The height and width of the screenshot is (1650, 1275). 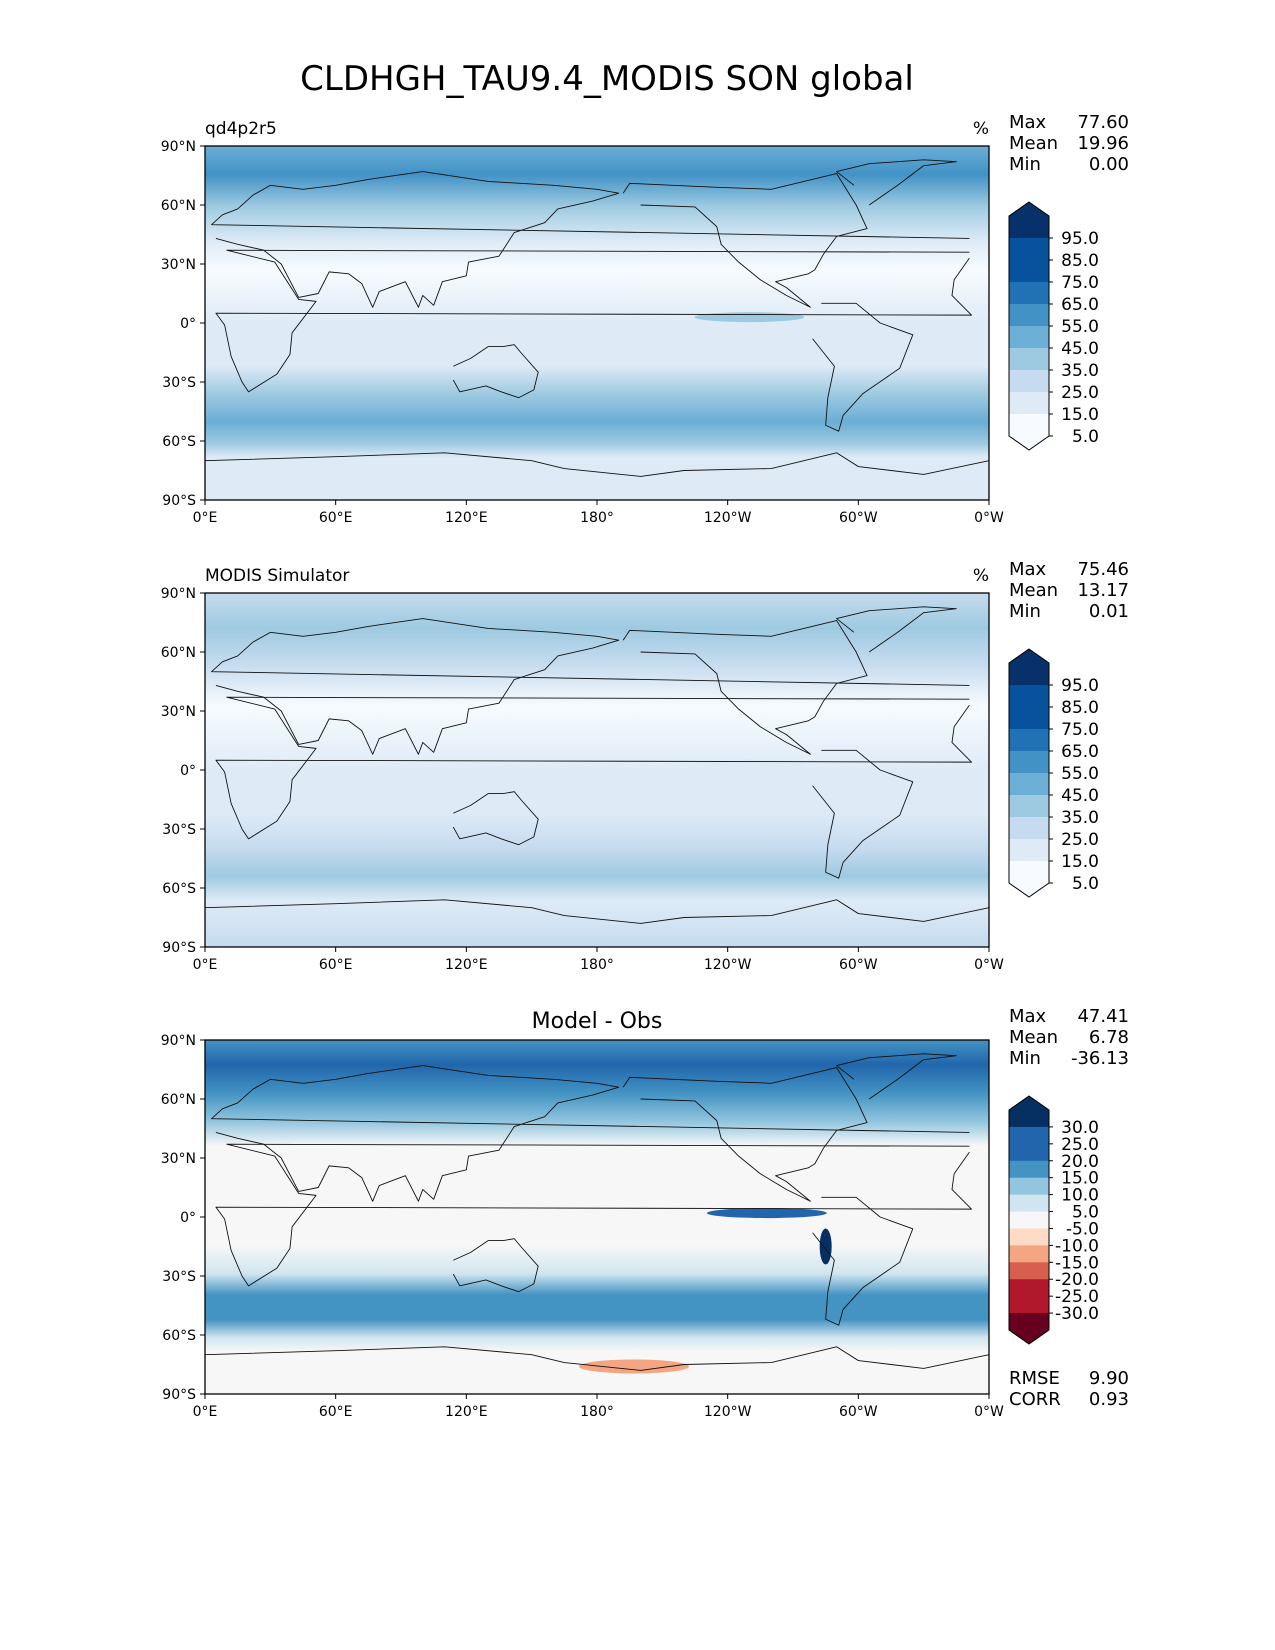 What do you see at coordinates (1034, 1378) in the screenshot?
I see `metric-label: RMSE` at bounding box center [1034, 1378].